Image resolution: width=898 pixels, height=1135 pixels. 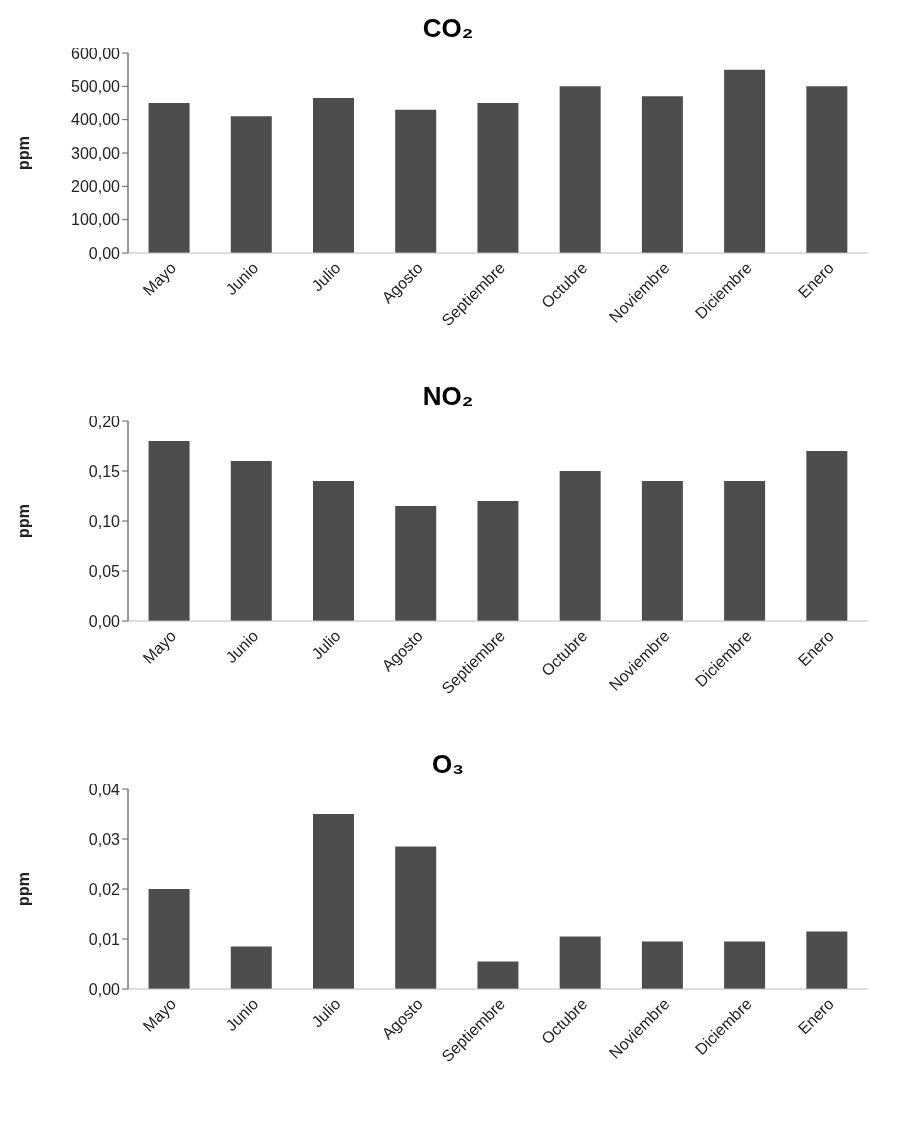 What do you see at coordinates (96, 120) in the screenshot?
I see `y-tick-label: 400,00` at bounding box center [96, 120].